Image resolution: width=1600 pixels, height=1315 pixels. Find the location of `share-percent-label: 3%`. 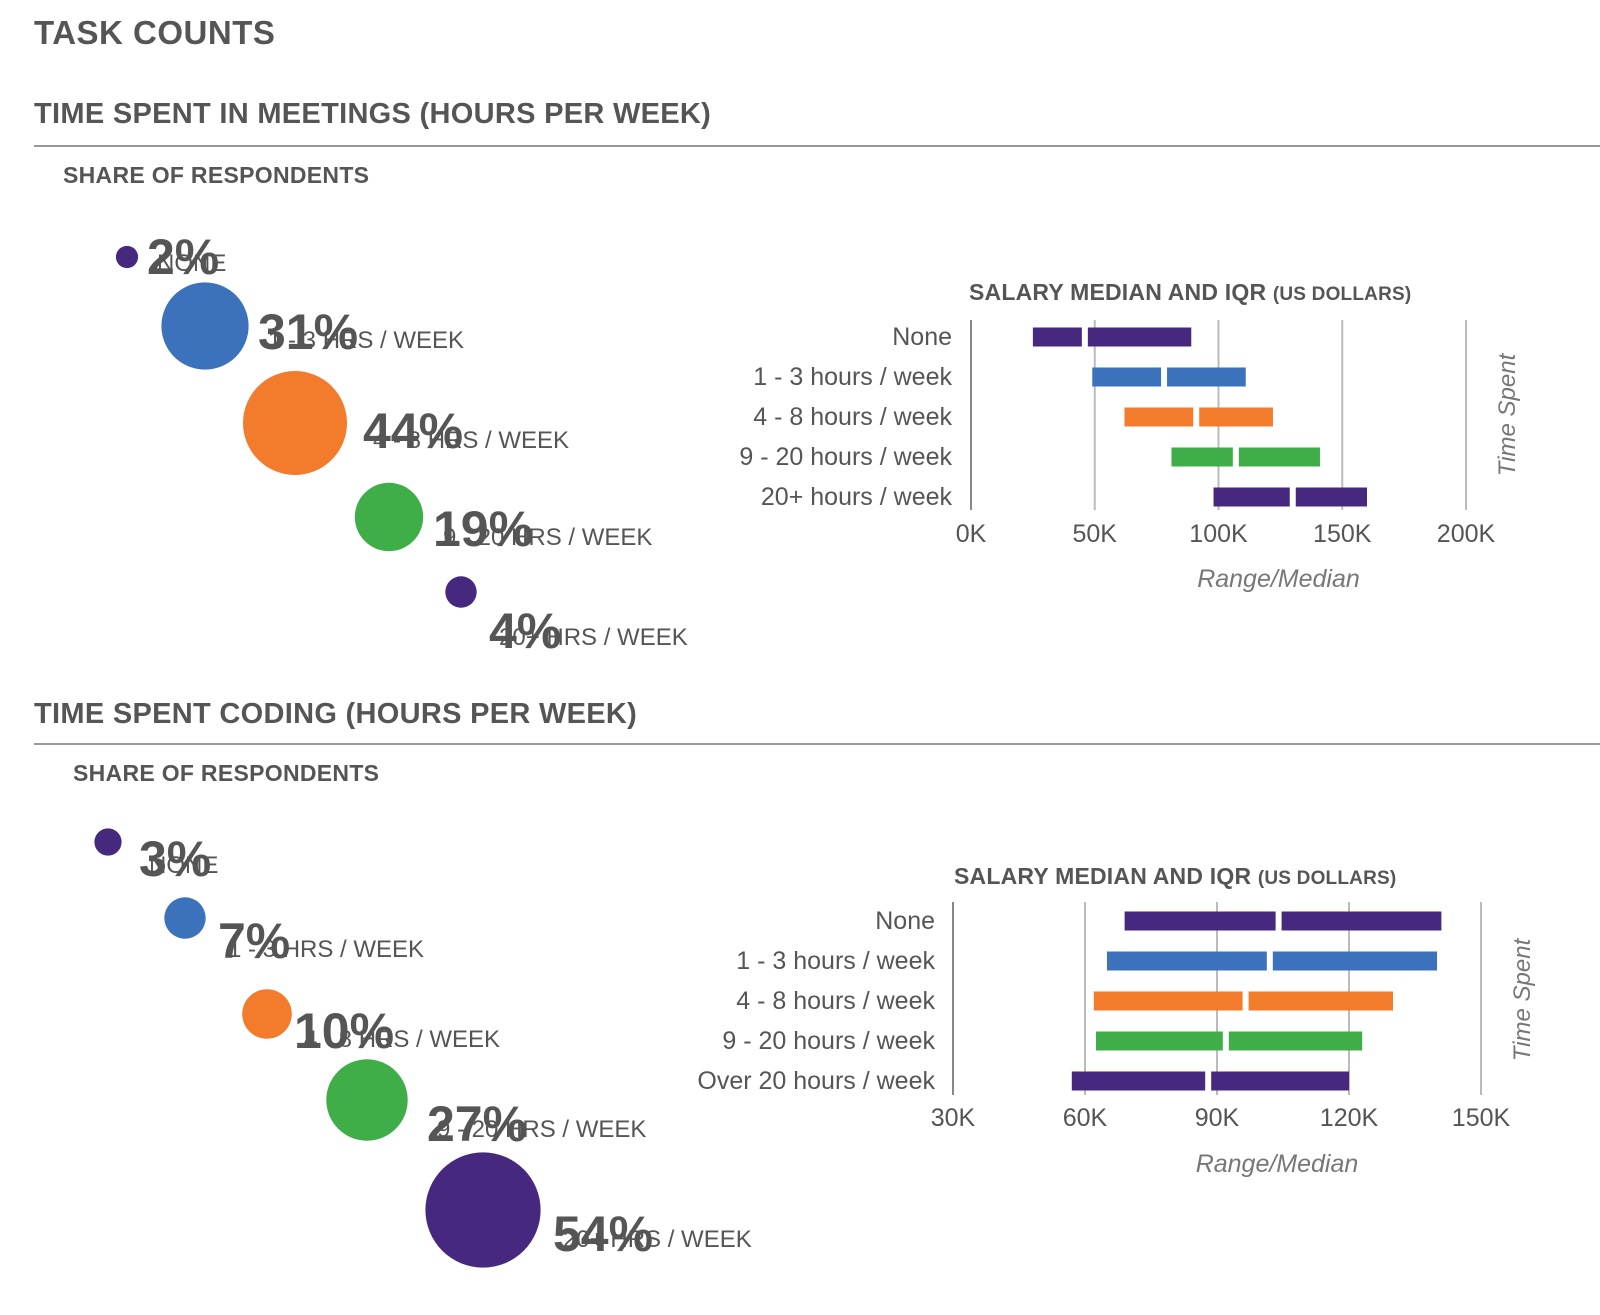

share-percent-label: 3% is located at coordinates (175, 859).